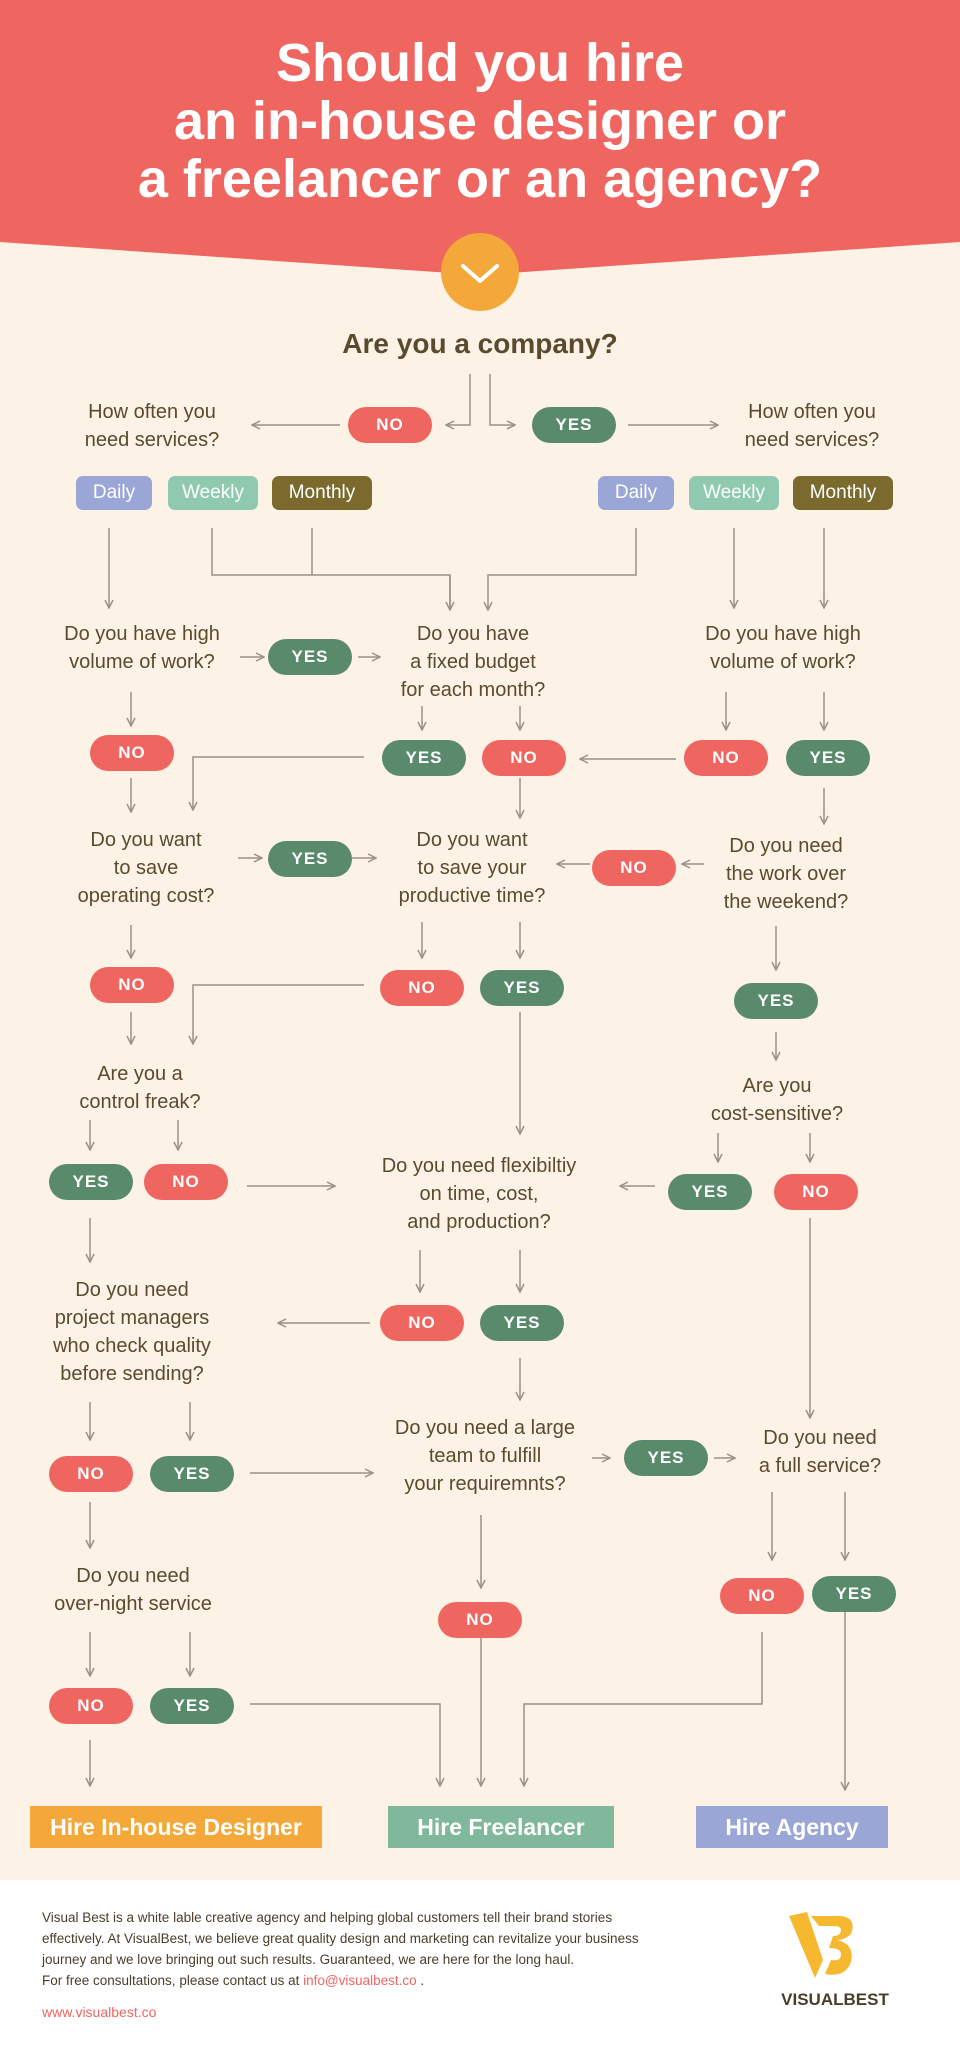  What do you see at coordinates (133, 1590) in the screenshot?
I see `question-overnight: Do you need over-night service` at bounding box center [133, 1590].